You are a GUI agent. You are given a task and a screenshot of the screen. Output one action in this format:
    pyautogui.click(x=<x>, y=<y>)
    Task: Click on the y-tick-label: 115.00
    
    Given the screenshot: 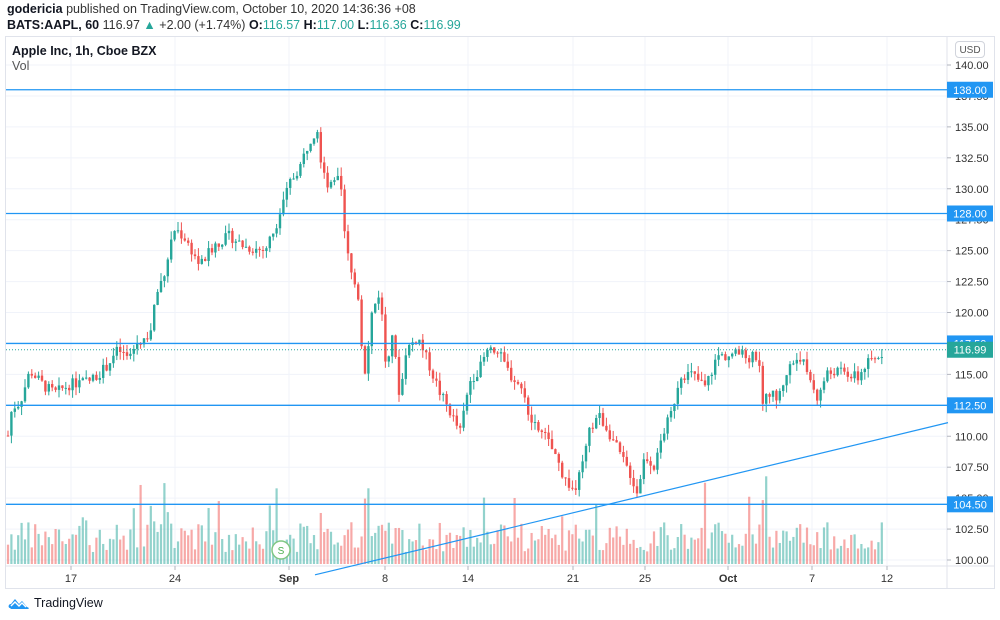 What is the action you would take?
    pyautogui.click(x=971, y=375)
    